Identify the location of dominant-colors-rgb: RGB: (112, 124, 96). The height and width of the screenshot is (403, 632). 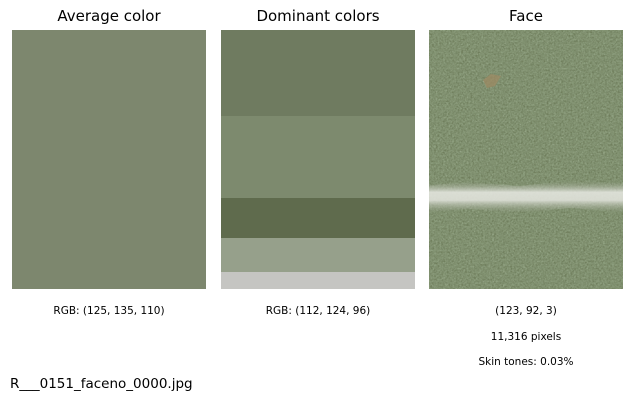
(318, 311).